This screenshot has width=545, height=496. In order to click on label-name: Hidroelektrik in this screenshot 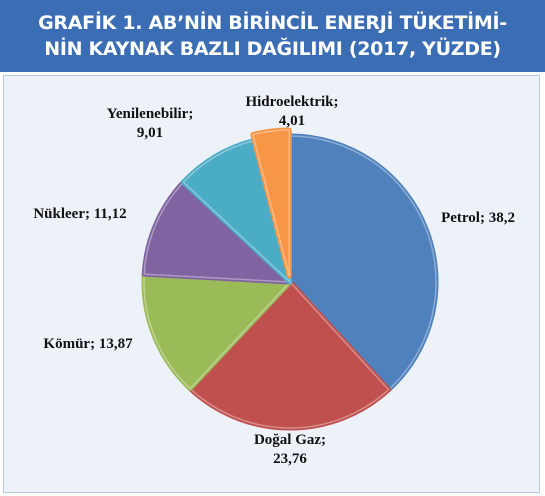, I will do `click(289, 102)`.